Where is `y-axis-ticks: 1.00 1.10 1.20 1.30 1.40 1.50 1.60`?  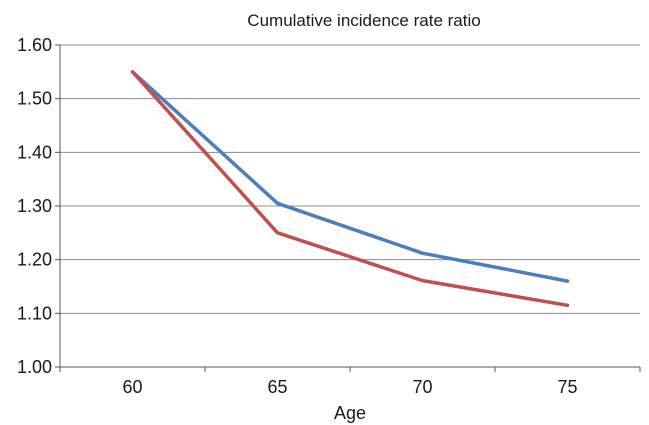
y-axis-ticks: 1.00 1.10 1.20 1.30 1.40 1.50 1.60 is located at coordinates (38, 206).